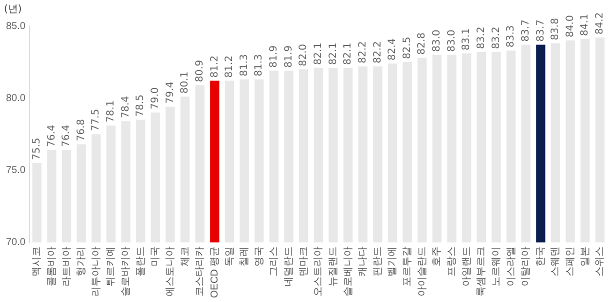 The height and width of the screenshot is (302, 616). What do you see at coordinates (16, 26) in the screenshot?
I see `y-tick-label: 85.0` at bounding box center [16, 26].